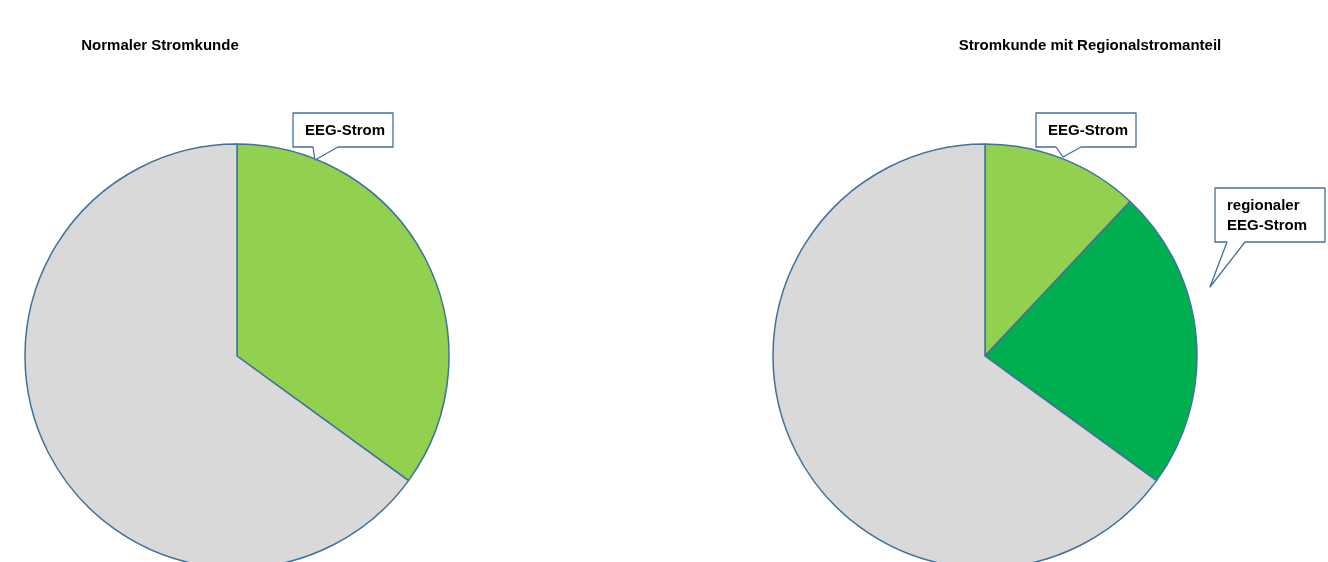  Describe the element at coordinates (1267, 237) in the screenshot. I see `speech-bubble: regionaler EEG-Strom` at that location.